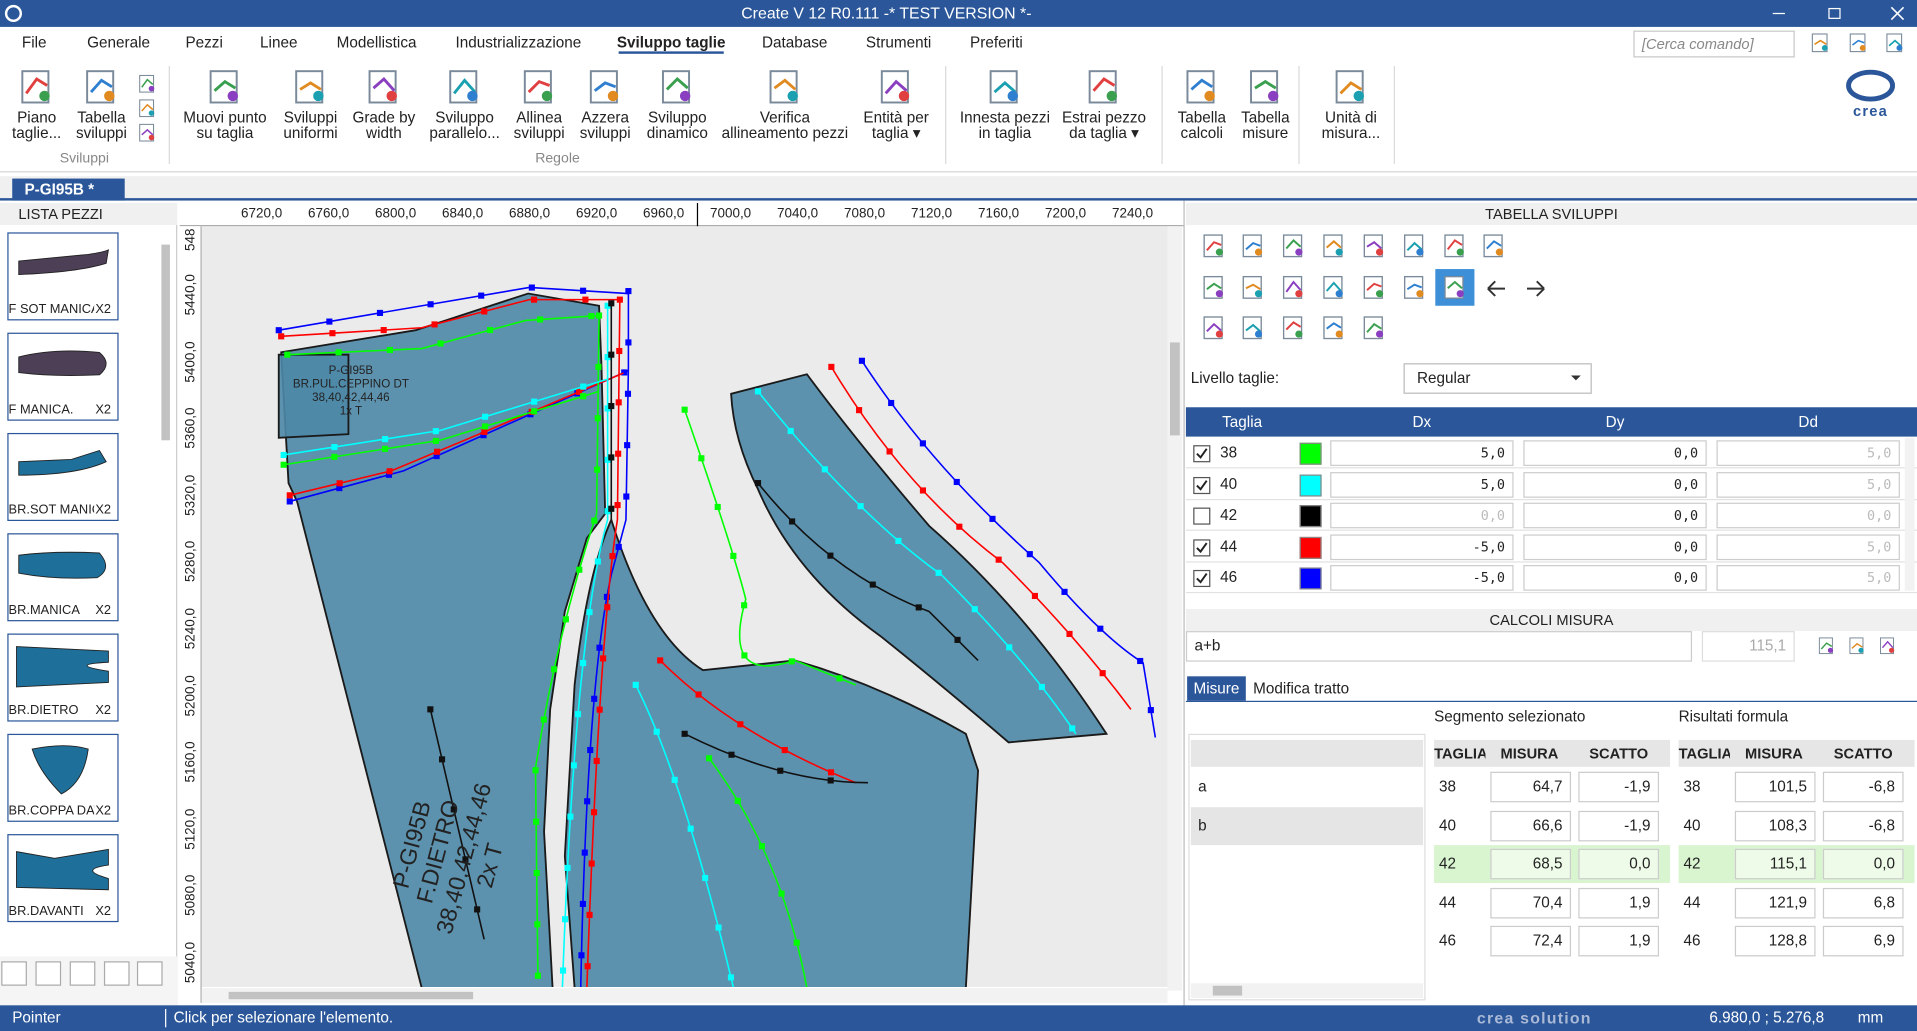  Describe the element at coordinates (310, 125) in the screenshot. I see `ribbon-button-label: Sviluppi uniformi` at that location.